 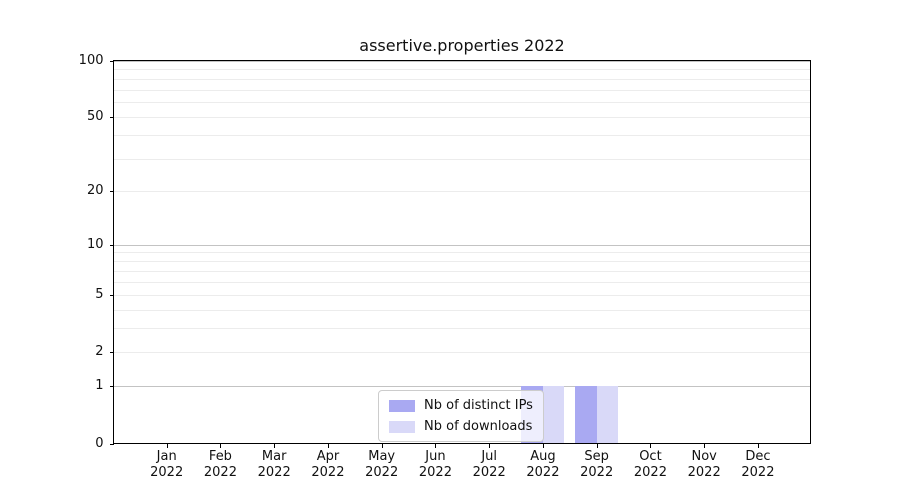 I want to click on x-tick-label: Mar 2022, so click(x=274, y=464).